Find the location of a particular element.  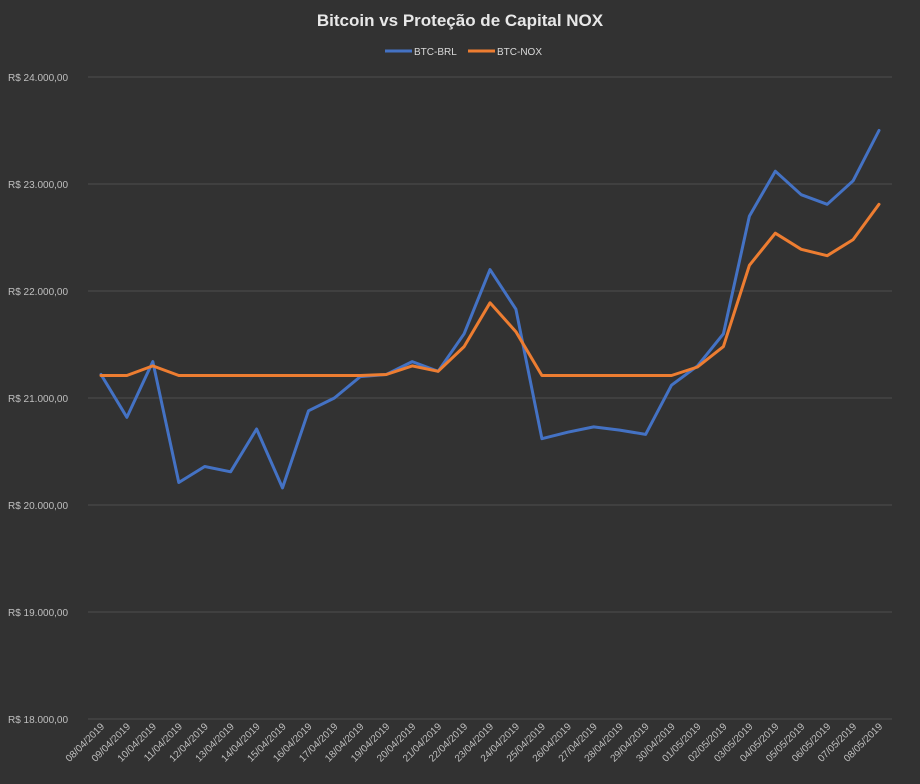

chart-title: Bitcoin vs Proteção de Capital NOX is located at coordinates (460, 20).